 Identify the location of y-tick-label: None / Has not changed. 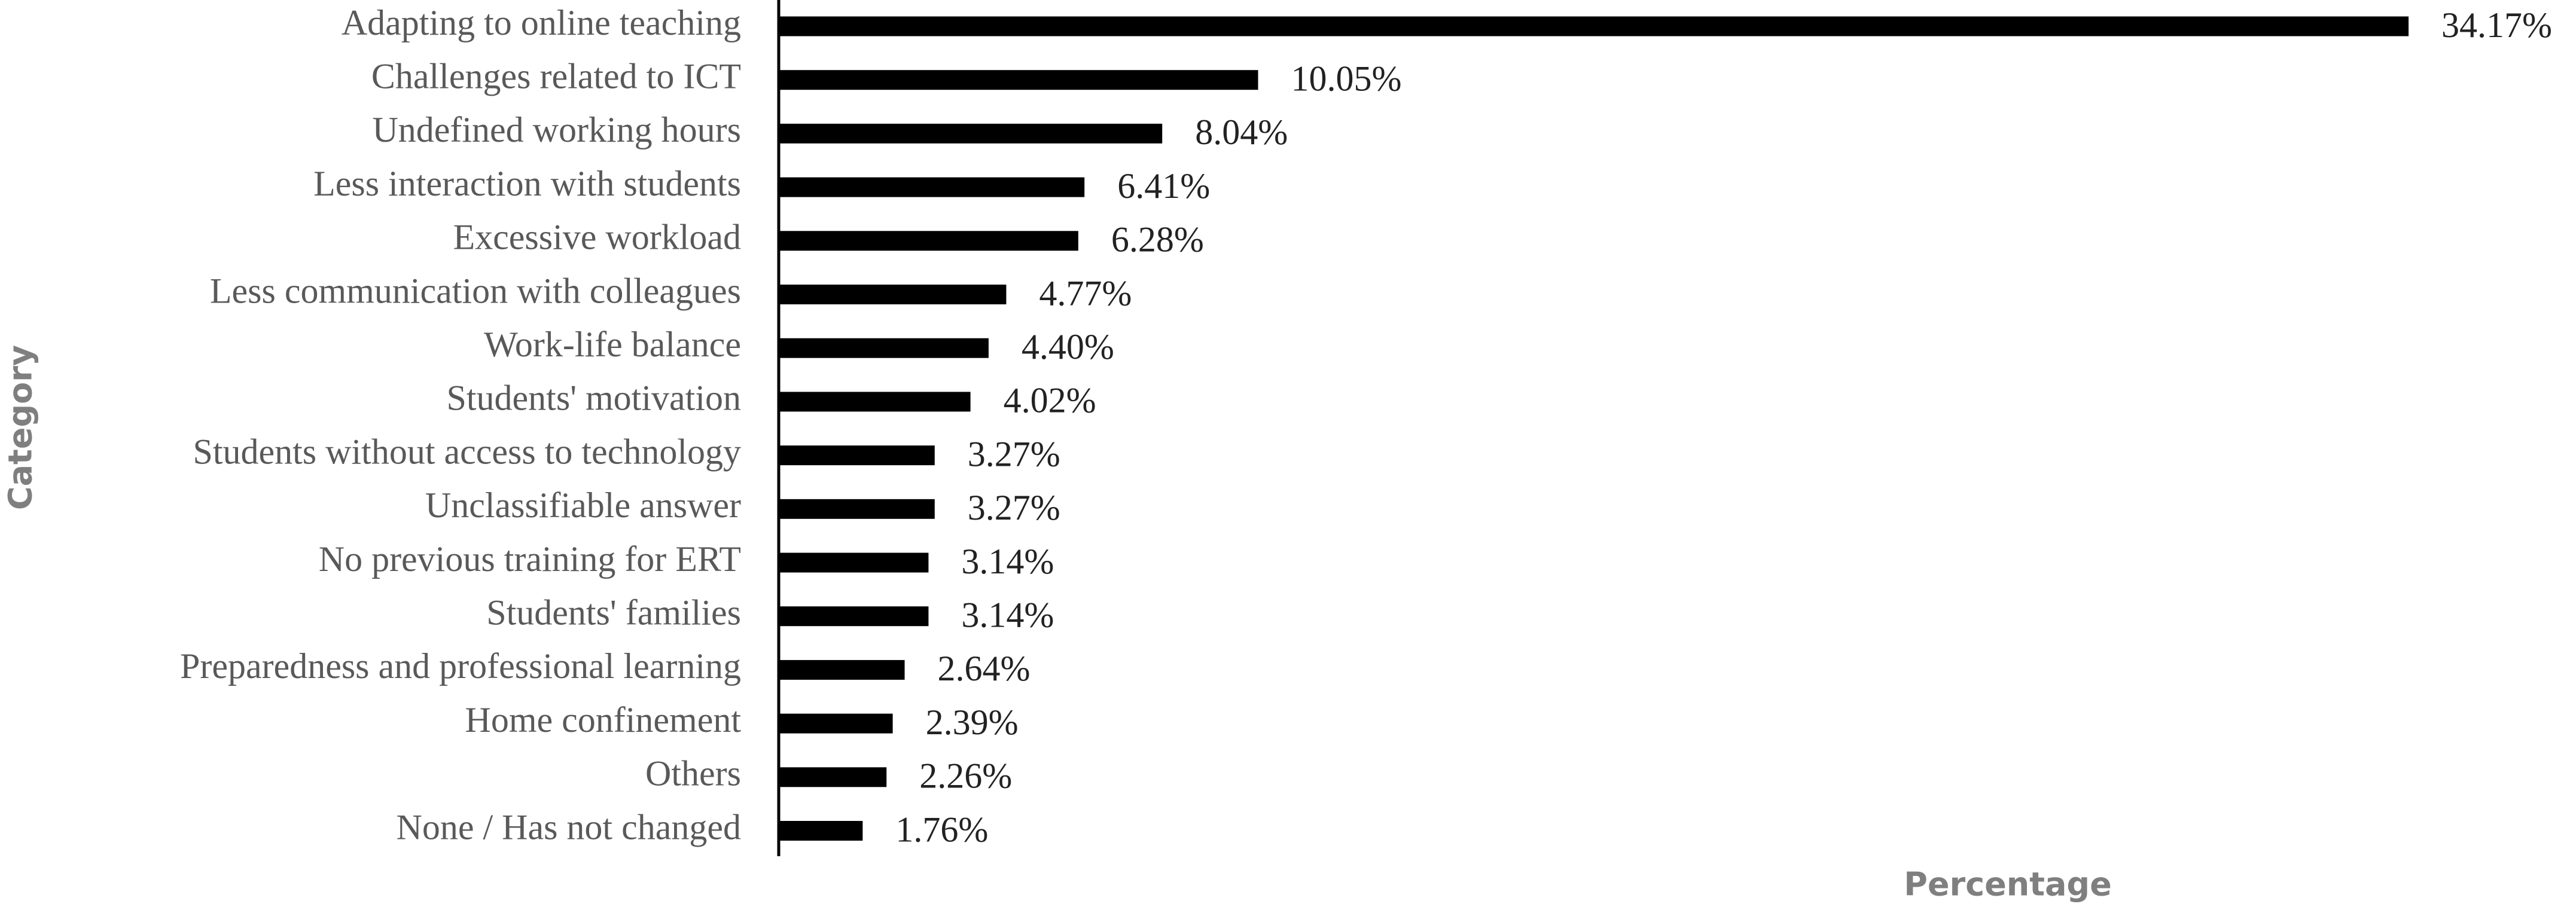
(569, 827).